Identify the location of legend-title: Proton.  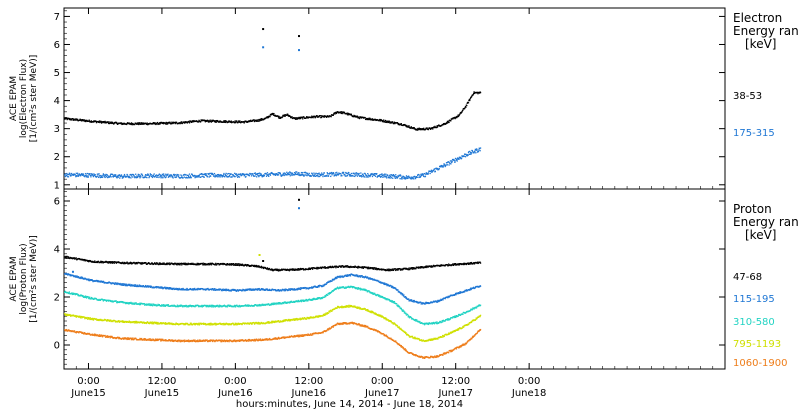
(752, 209).